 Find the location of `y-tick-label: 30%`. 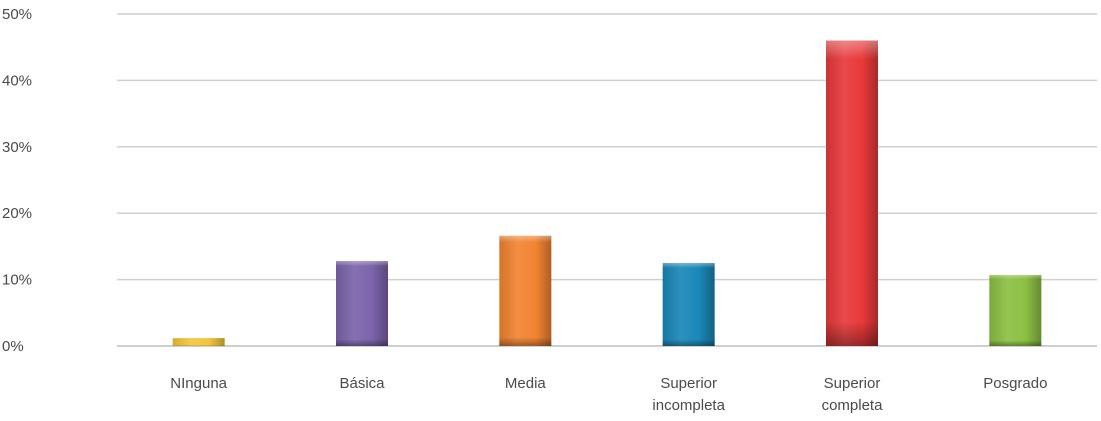

y-tick-label: 30% is located at coordinates (17, 147).